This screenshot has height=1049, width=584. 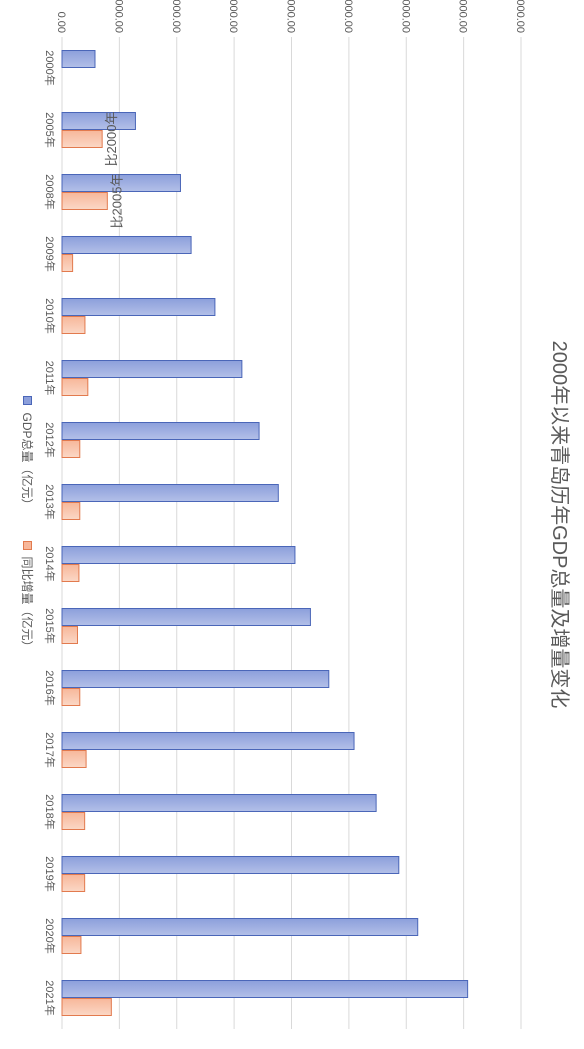 What do you see at coordinates (291, 16) in the screenshot?
I see `y-tick-label: 8000.00` at bounding box center [291, 16].